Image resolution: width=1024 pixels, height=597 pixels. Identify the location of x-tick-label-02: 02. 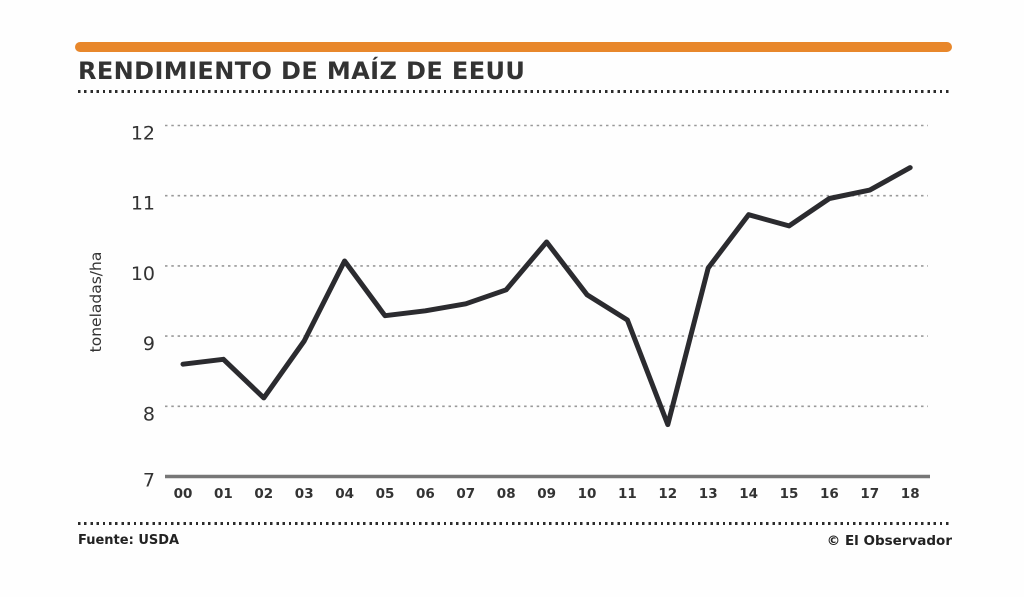
(263, 494).